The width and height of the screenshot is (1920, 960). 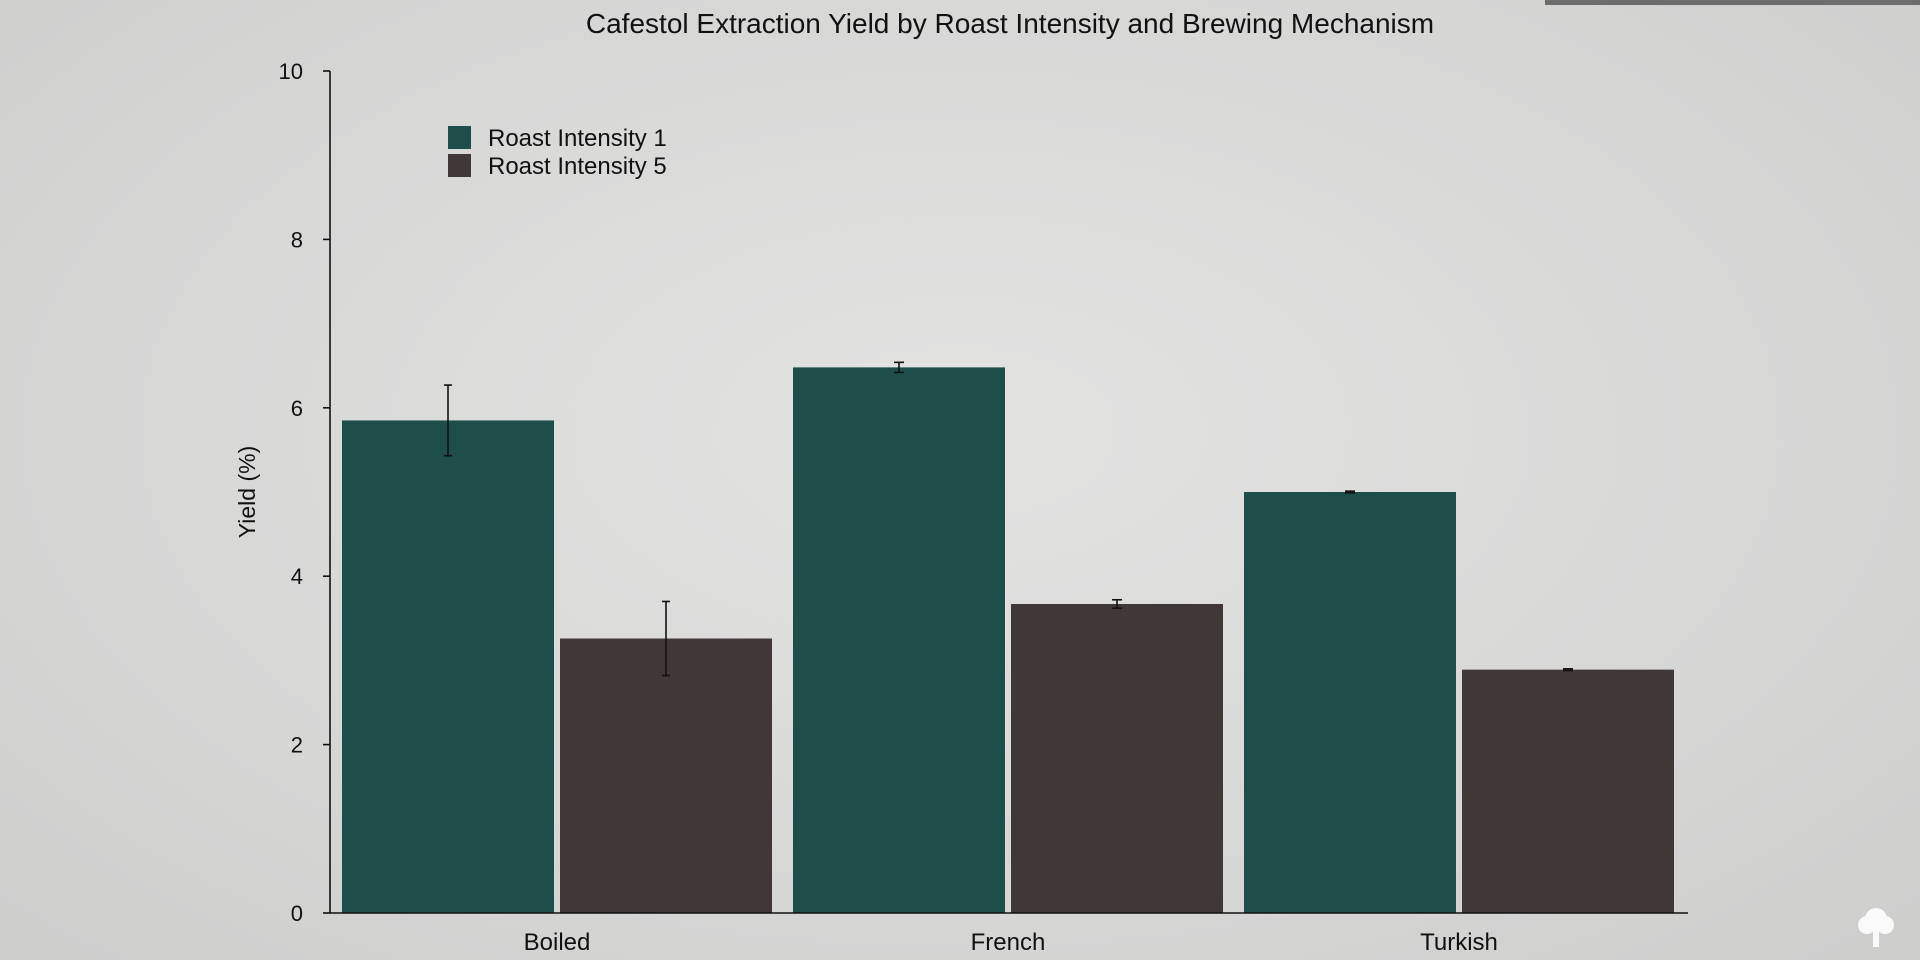 What do you see at coordinates (297, 745) in the screenshot?
I see `y-tick-label: 2` at bounding box center [297, 745].